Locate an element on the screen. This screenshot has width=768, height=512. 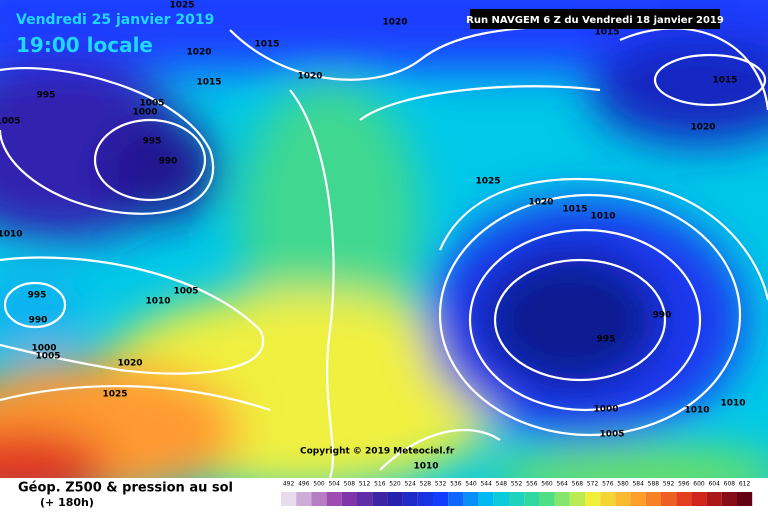
scale-label: 524 is located at coordinates (410, 484).